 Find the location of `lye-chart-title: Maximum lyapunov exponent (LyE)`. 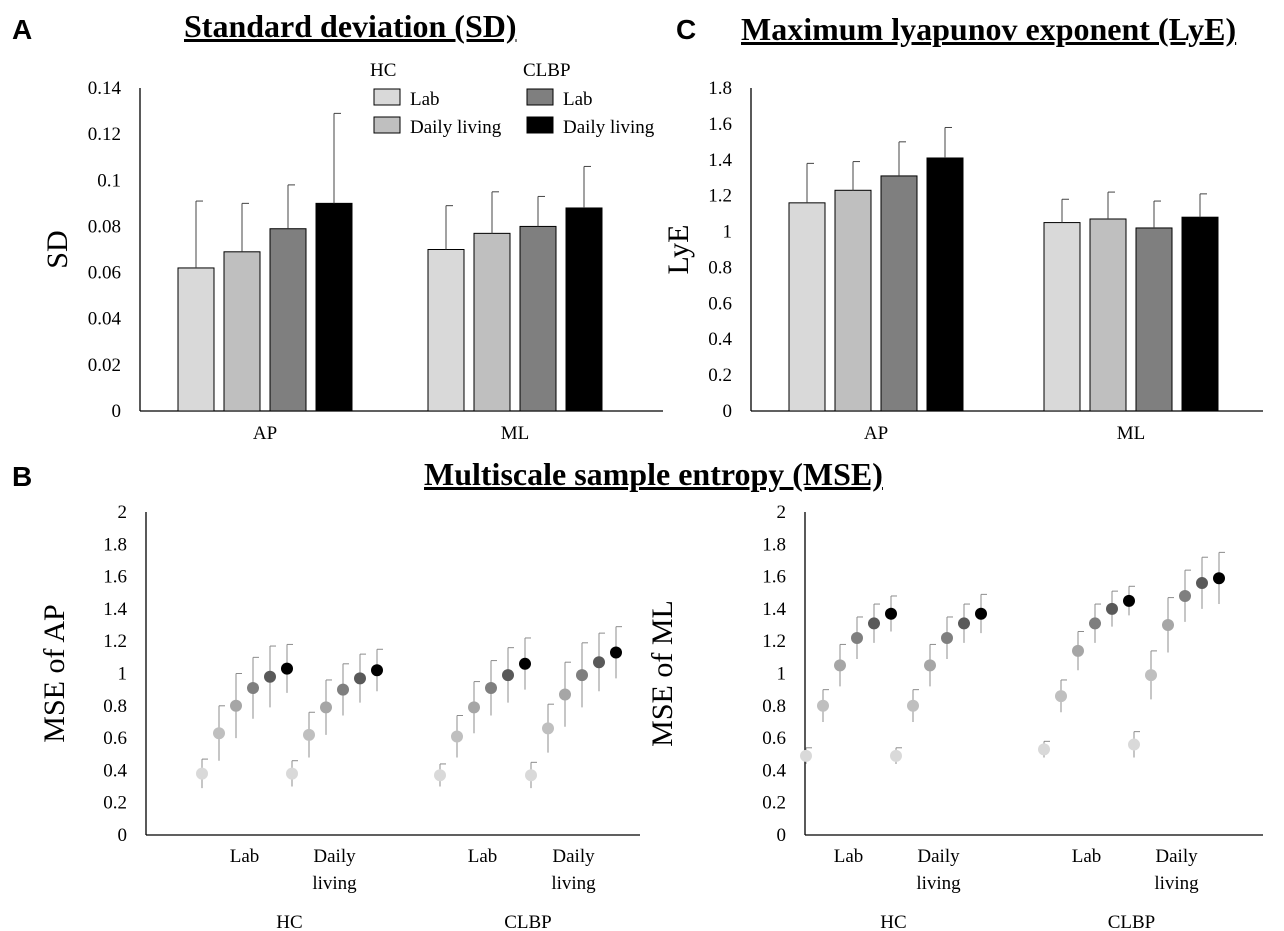

lye-chart-title: Maximum lyapunov exponent (LyE) is located at coordinates (989, 29).